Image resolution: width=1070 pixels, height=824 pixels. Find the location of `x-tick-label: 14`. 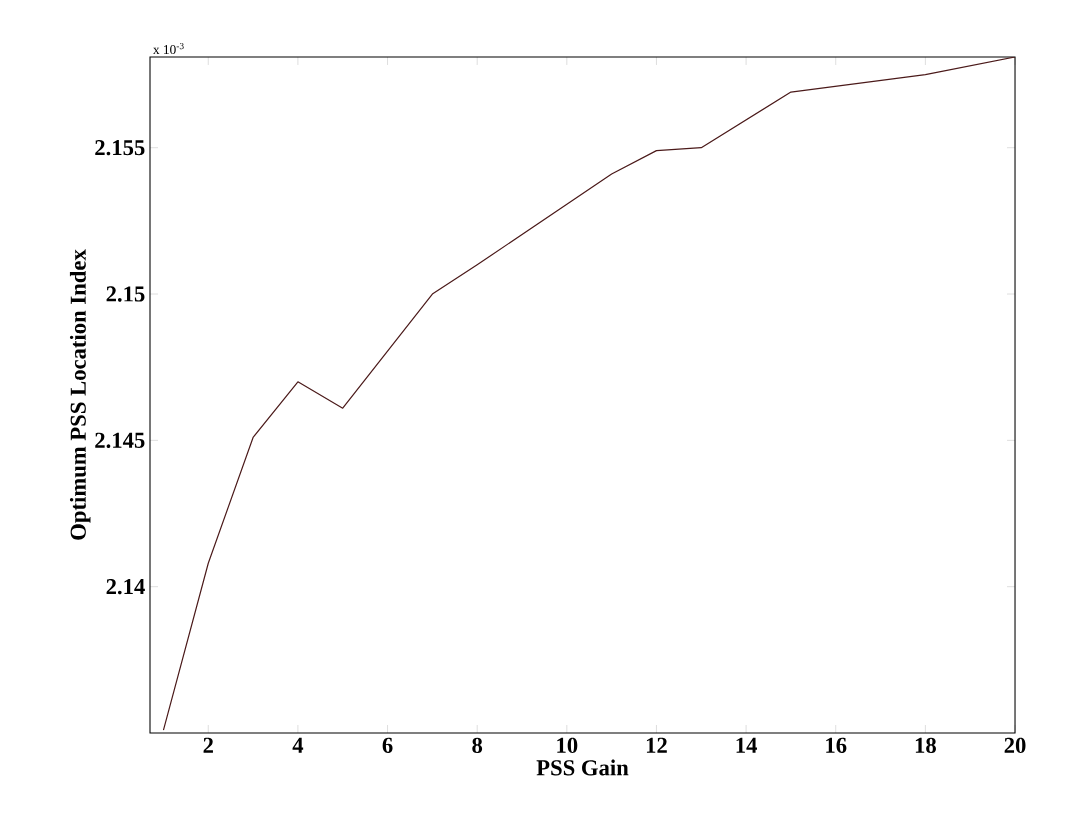

x-tick-label: 14 is located at coordinates (747, 745).